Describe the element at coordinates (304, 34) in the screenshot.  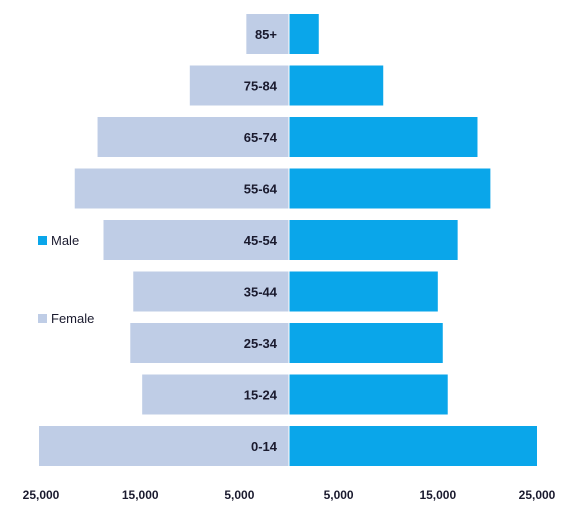
I see `male-bar-85+` at that location.